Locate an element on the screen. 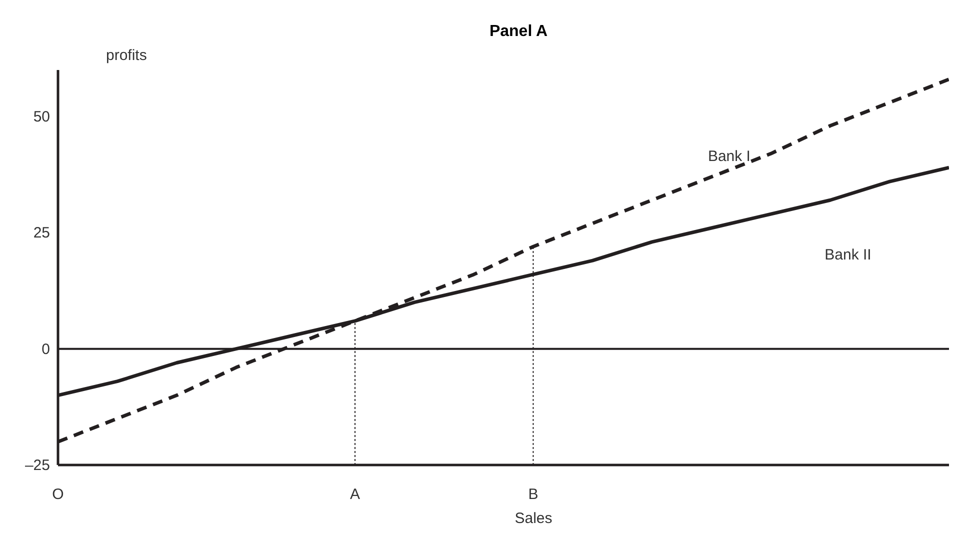  text: Bank II is located at coordinates (848, 255).